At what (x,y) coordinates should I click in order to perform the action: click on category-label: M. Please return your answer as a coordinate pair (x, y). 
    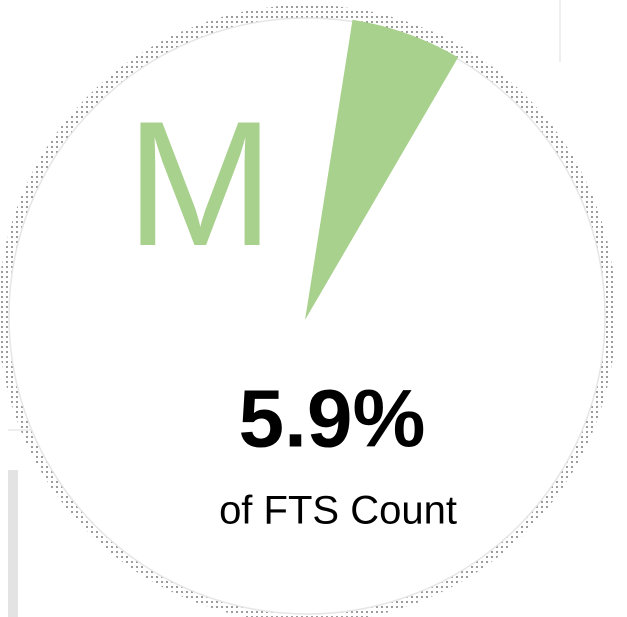
    Looking at the image, I should click on (200, 183).